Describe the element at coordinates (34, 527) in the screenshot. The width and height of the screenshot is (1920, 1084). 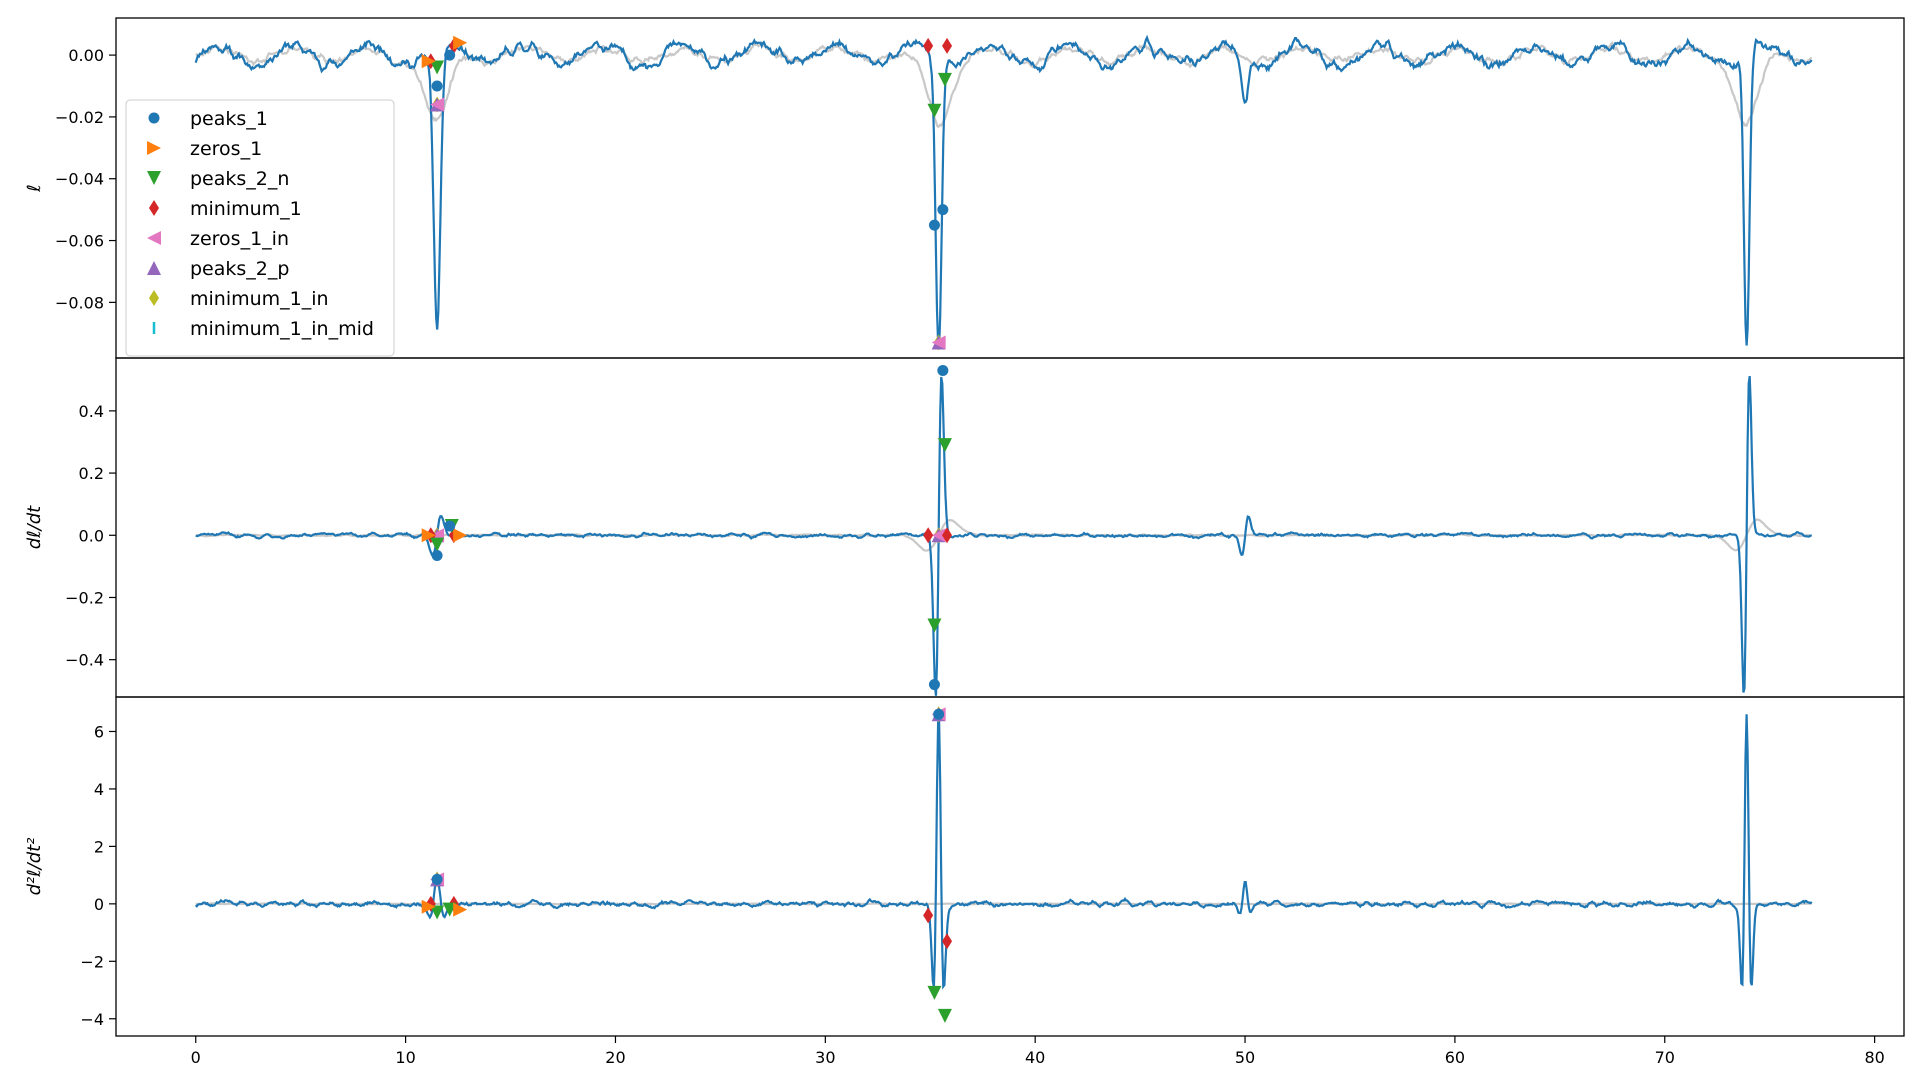
I see `y-axis-label: dℓ/dt` at that location.